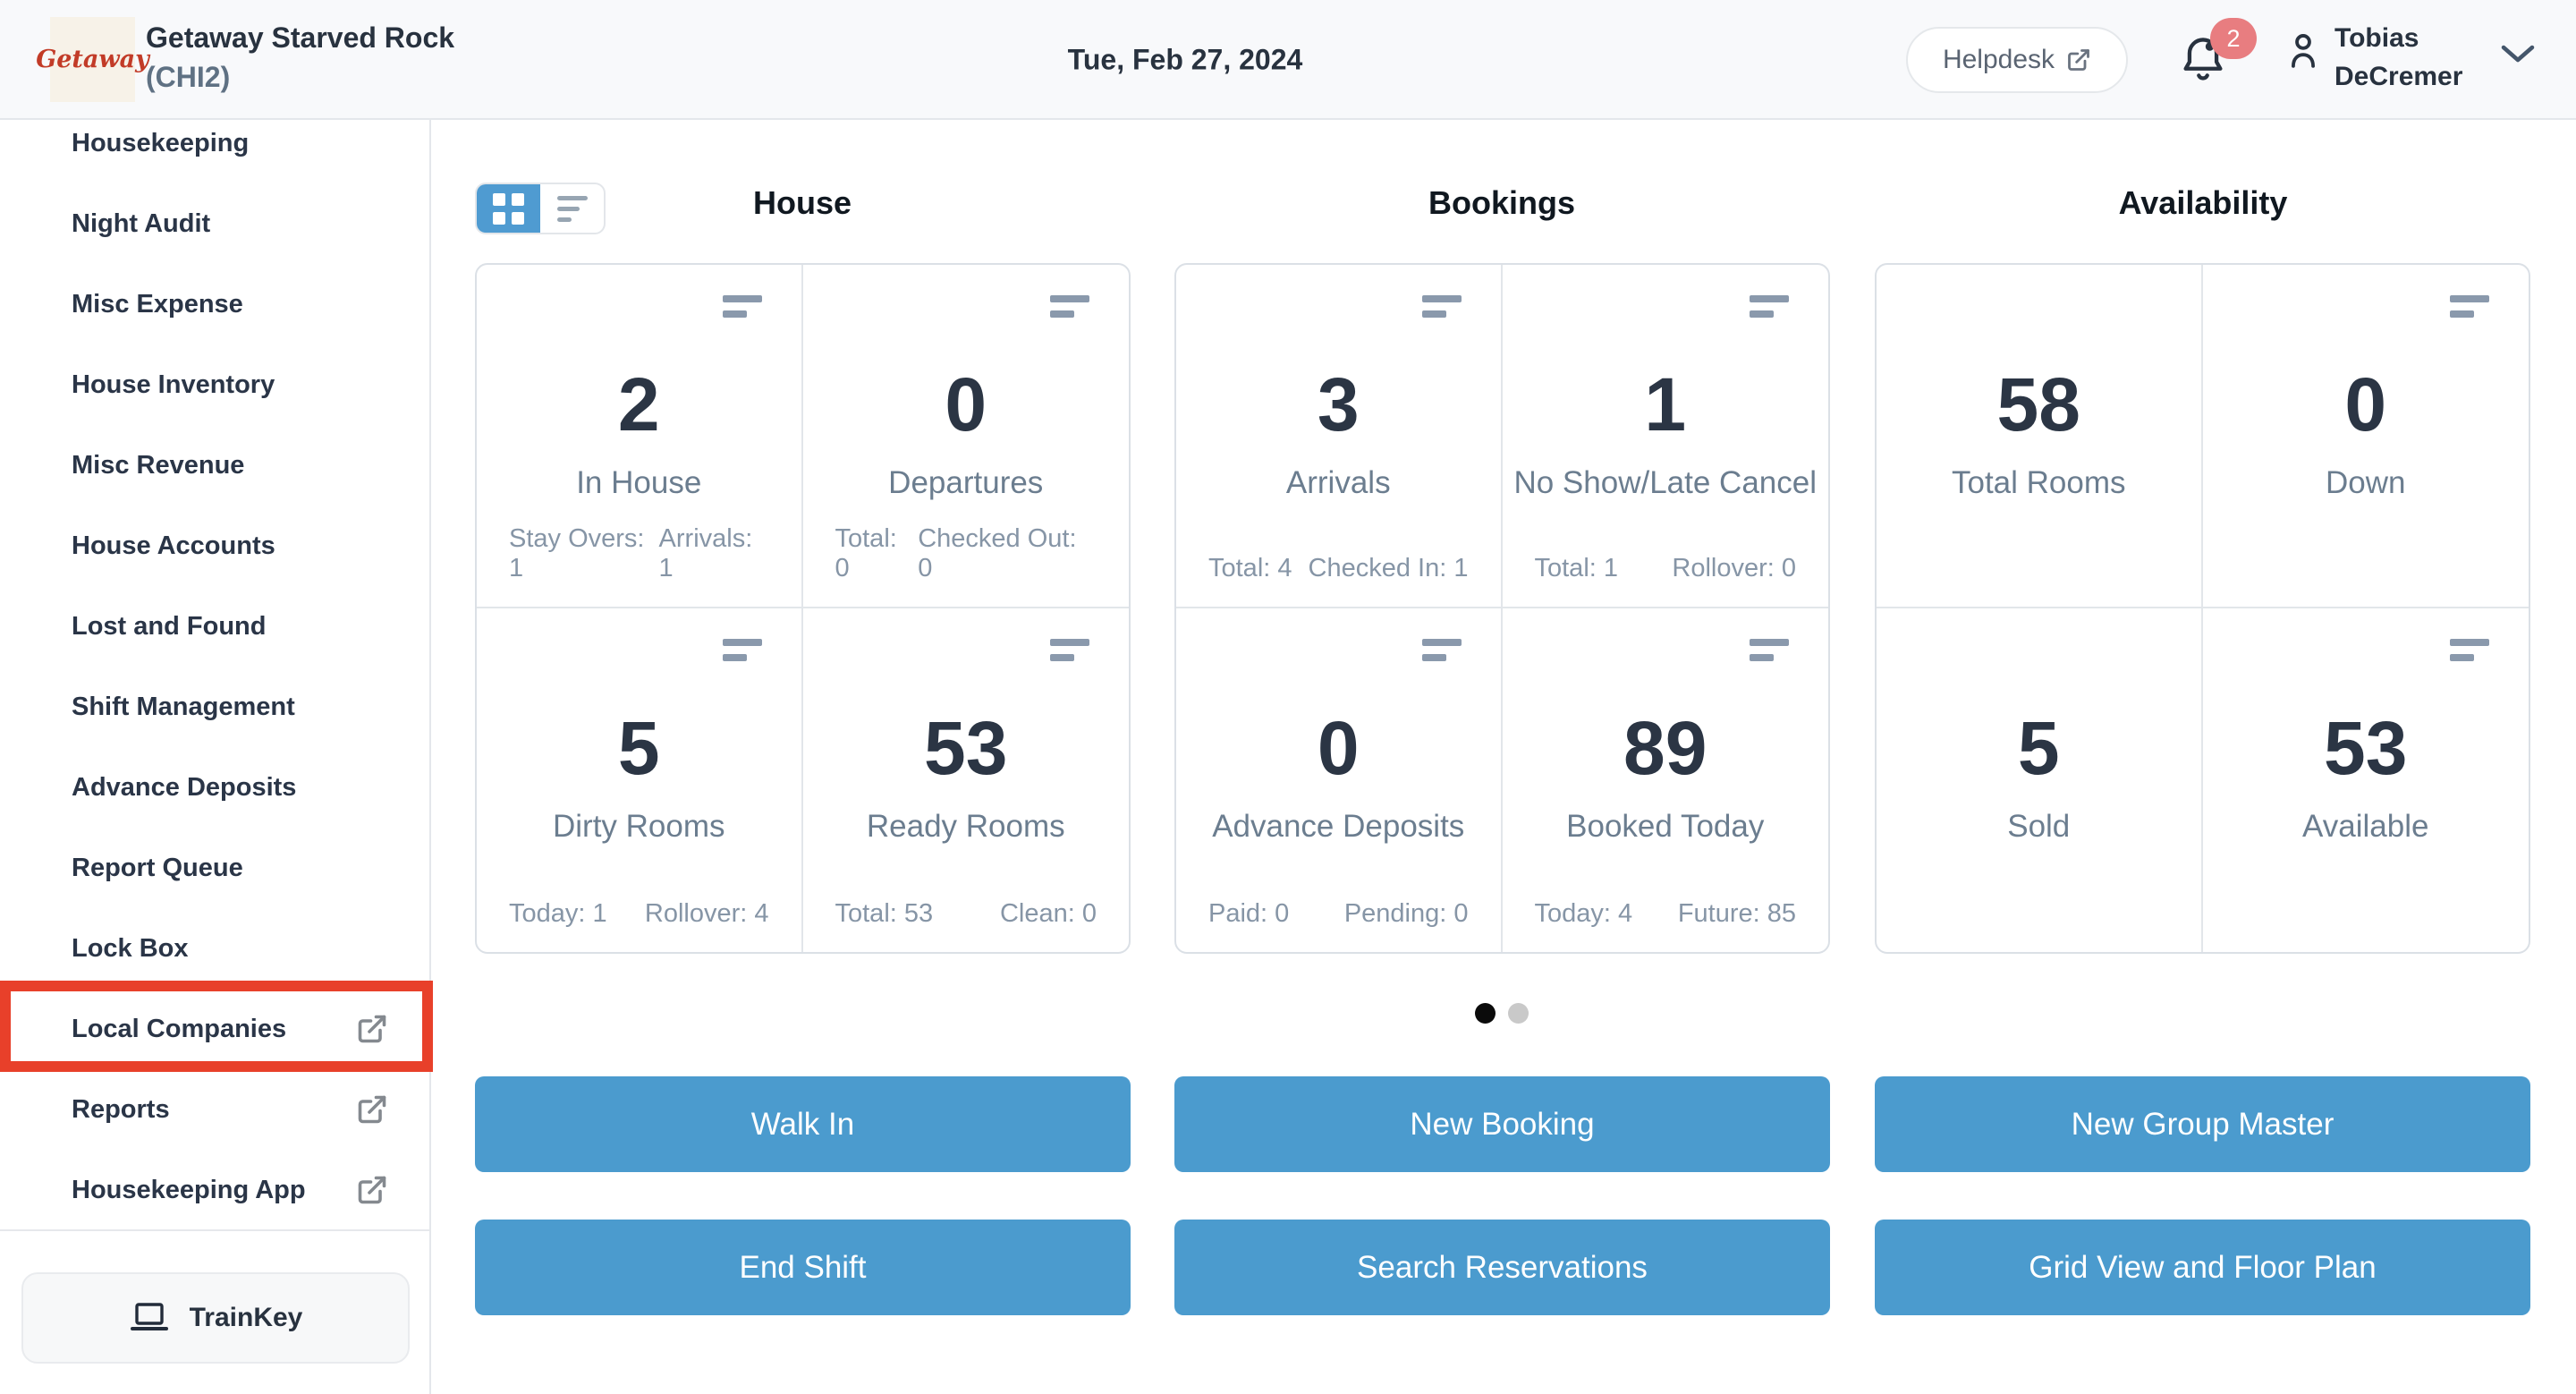 This screenshot has width=2576, height=1394. Describe the element at coordinates (141, 223) in the screenshot. I see `sidebar-item-label: Night Audit` at that location.